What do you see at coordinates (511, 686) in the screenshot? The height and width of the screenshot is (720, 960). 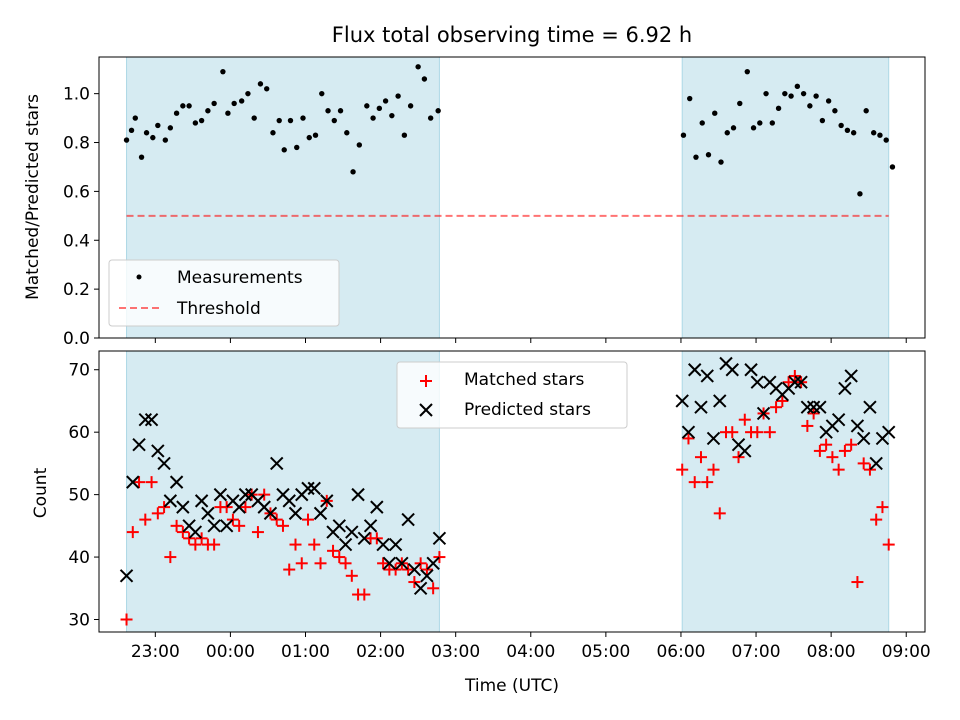 I see `x-axis-label: Time (UTC)` at bounding box center [511, 686].